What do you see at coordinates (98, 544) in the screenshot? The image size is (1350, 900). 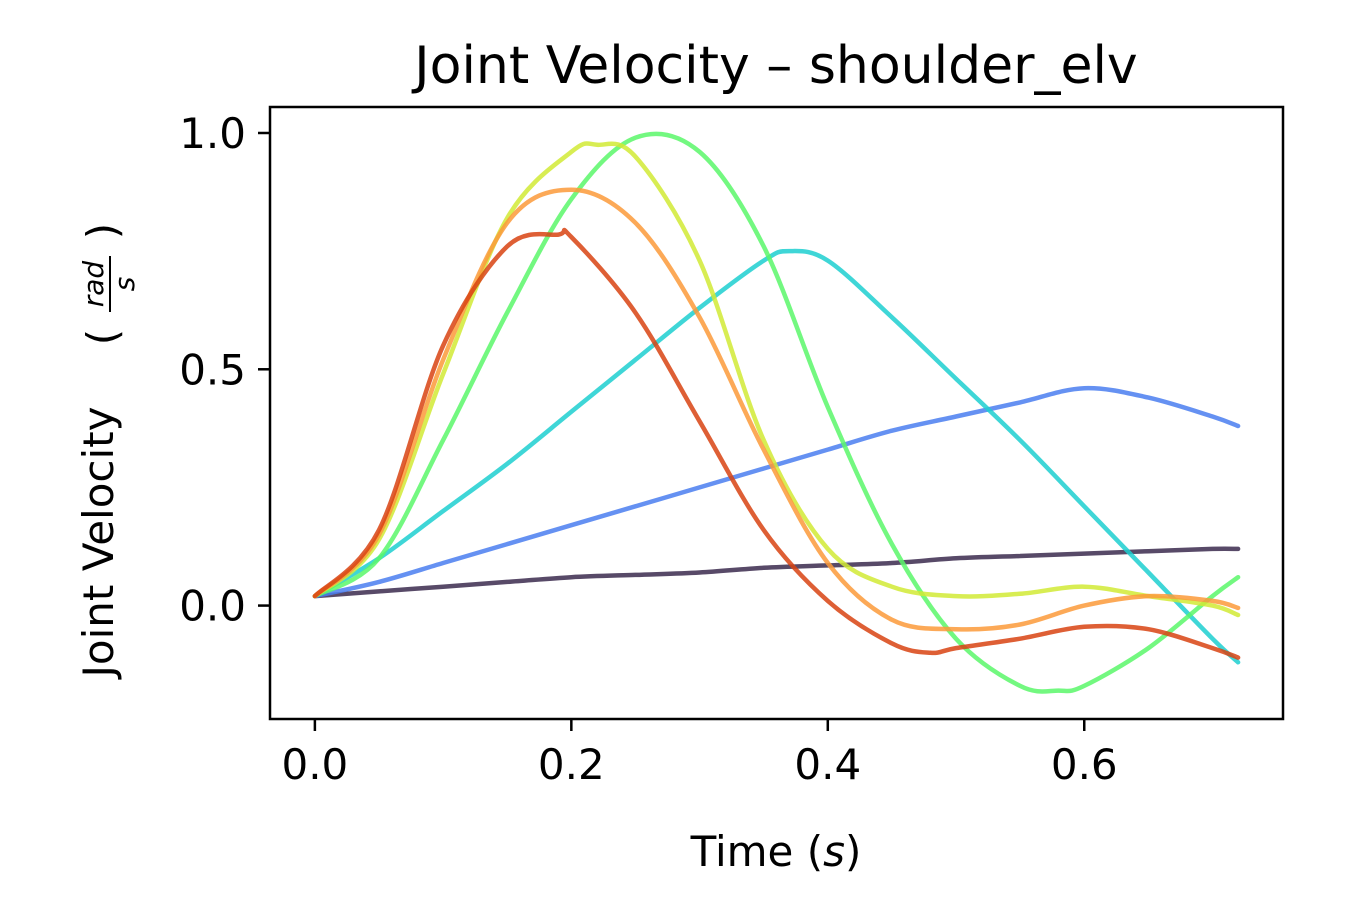 I see `y-axis-label-main: Joint Velocity` at bounding box center [98, 544].